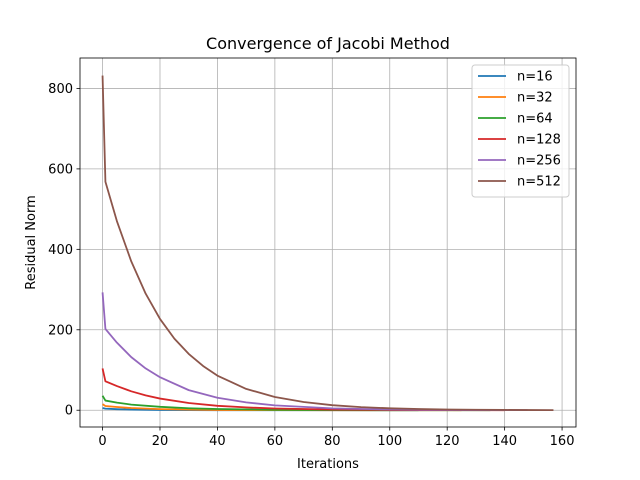 The height and width of the screenshot is (480, 640). What do you see at coordinates (328, 464) in the screenshot?
I see `x-axis-label: Iterations` at bounding box center [328, 464].